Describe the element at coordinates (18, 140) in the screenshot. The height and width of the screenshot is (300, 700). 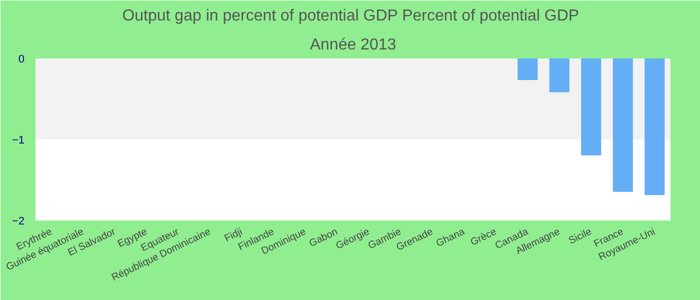
I see `y-tick-label: −1` at that location.